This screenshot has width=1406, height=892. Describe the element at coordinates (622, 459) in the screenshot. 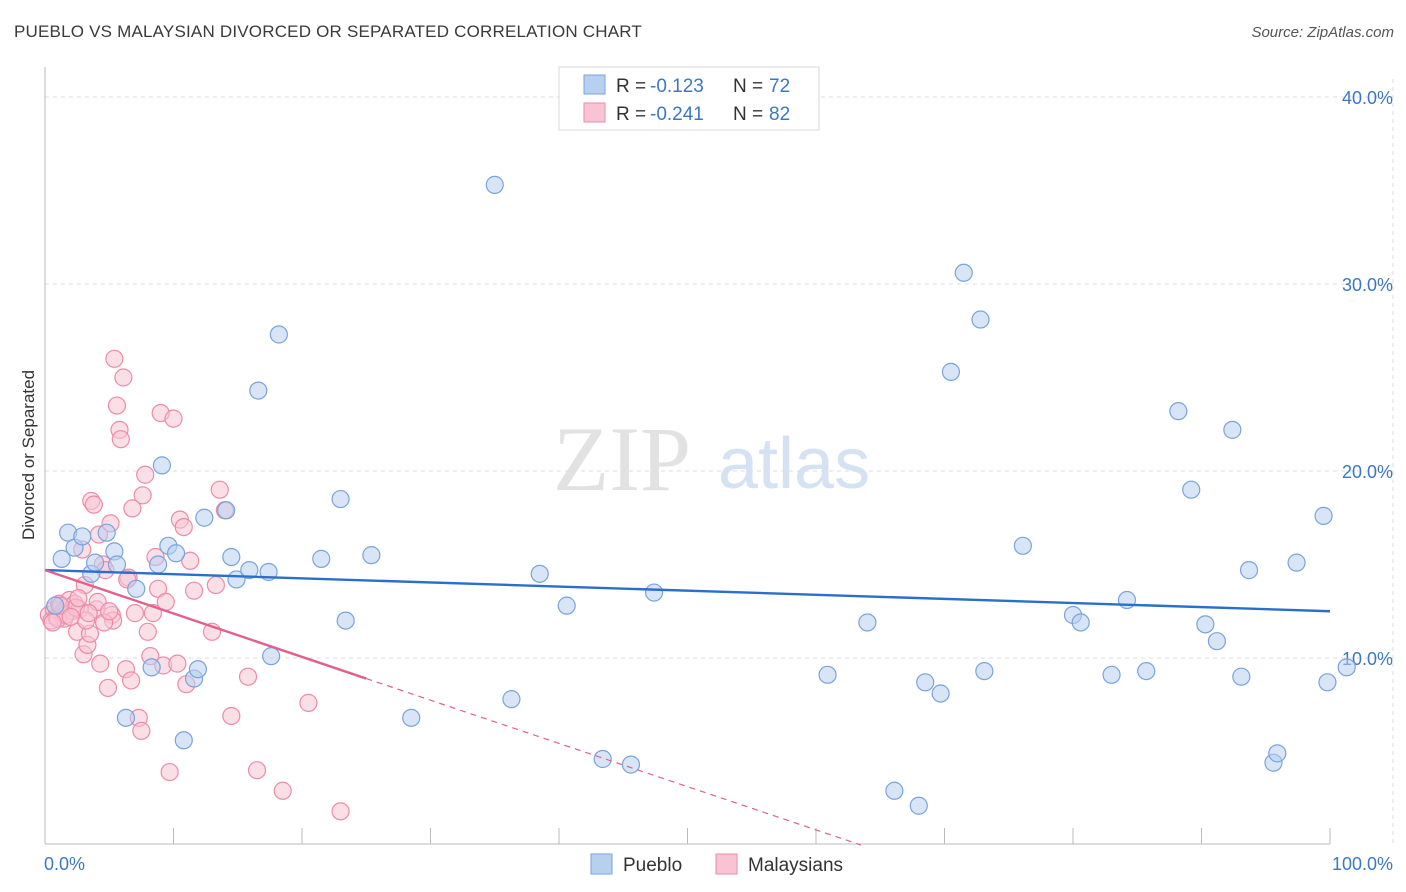

I see `watermark-zip: ZIP` at that location.